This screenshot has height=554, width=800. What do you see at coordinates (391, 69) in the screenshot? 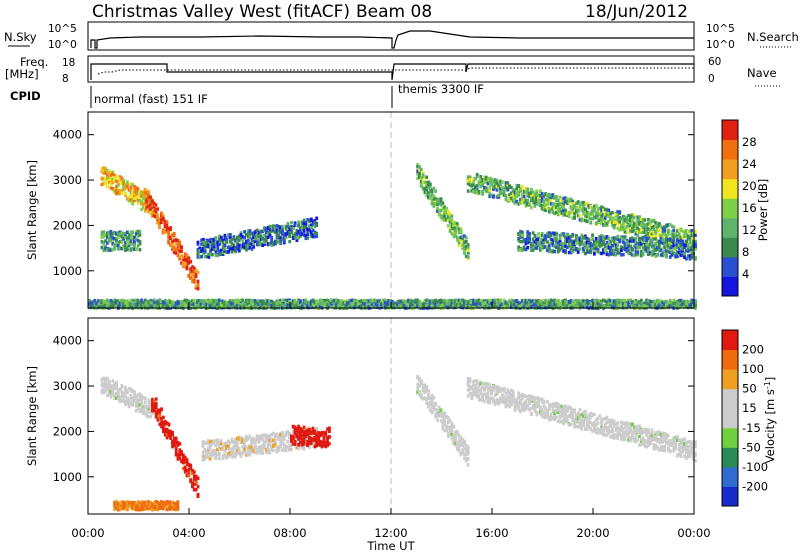
I see `freq-panel-frame` at bounding box center [391, 69].